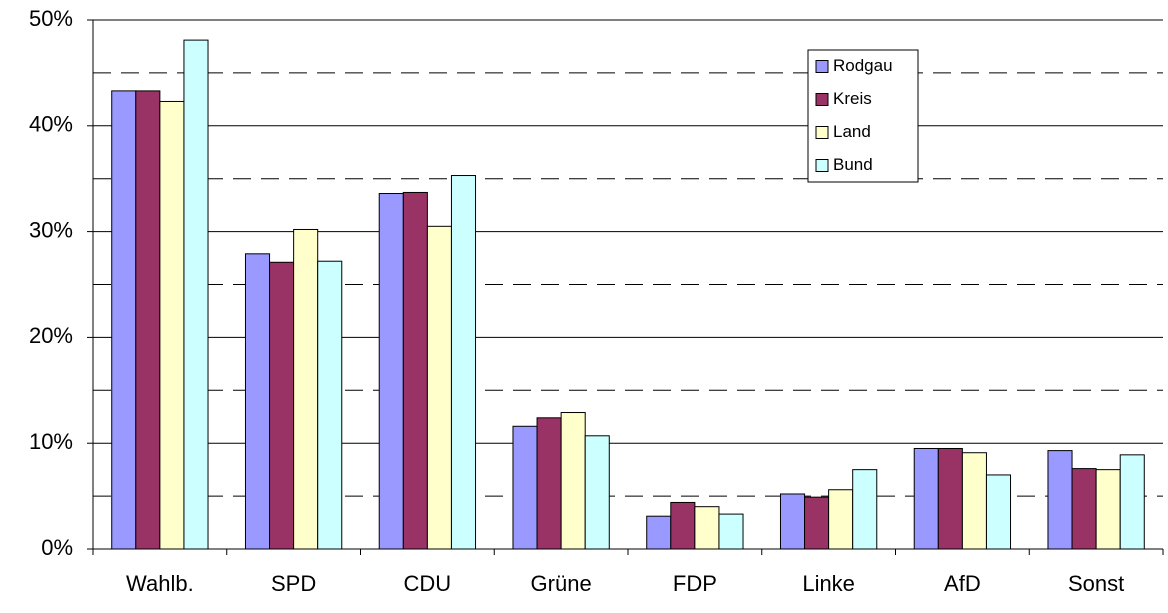  What do you see at coordinates (51, 124) in the screenshot?
I see `y-tick-label: 40%` at bounding box center [51, 124].